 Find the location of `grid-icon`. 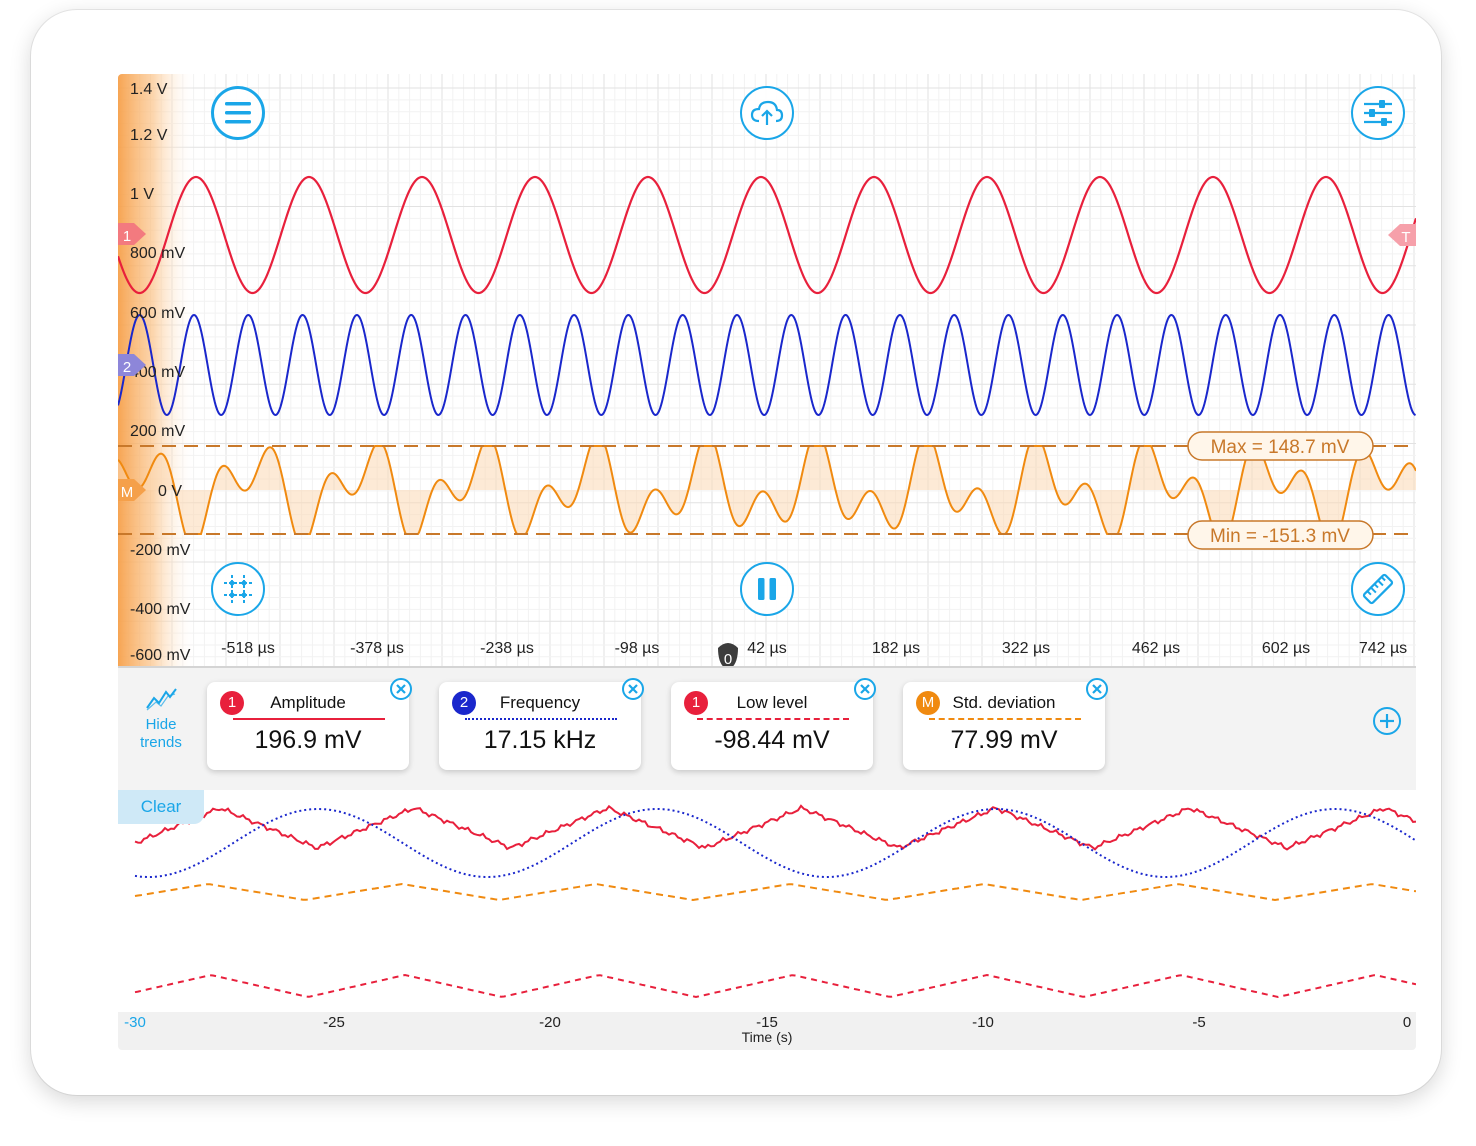

grid-icon is located at coordinates (238, 589).